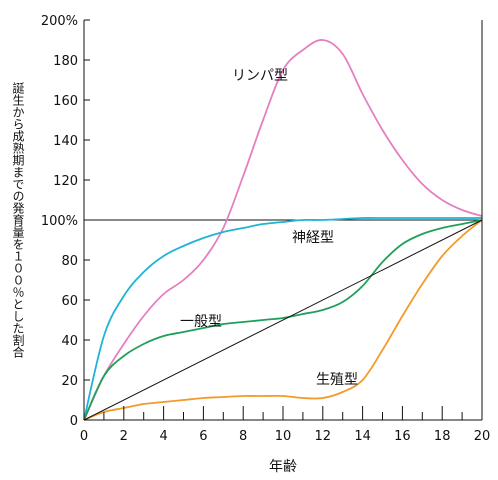 The image size is (498, 480). I want to click on y-tick-label: 140, so click(65, 141).